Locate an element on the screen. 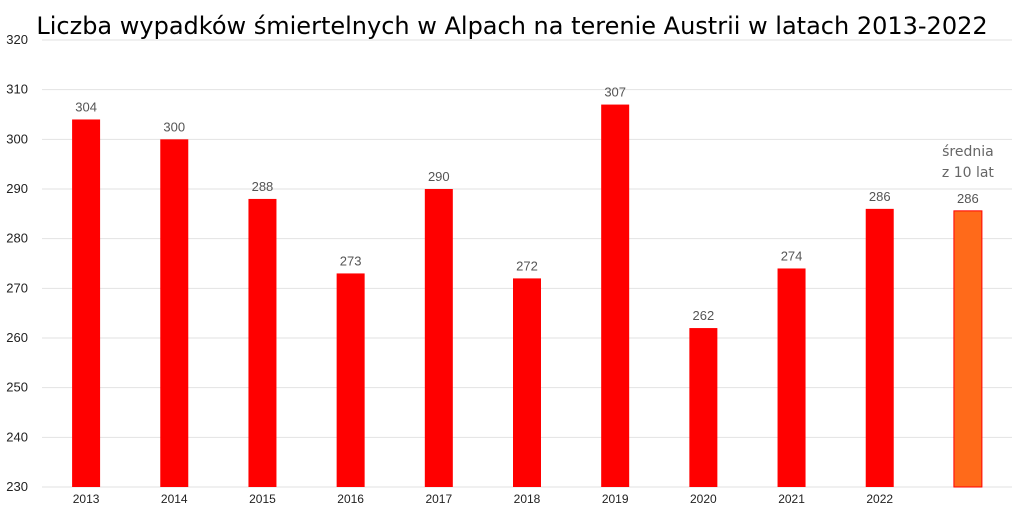  y-tick-label: 280 is located at coordinates (17, 238).